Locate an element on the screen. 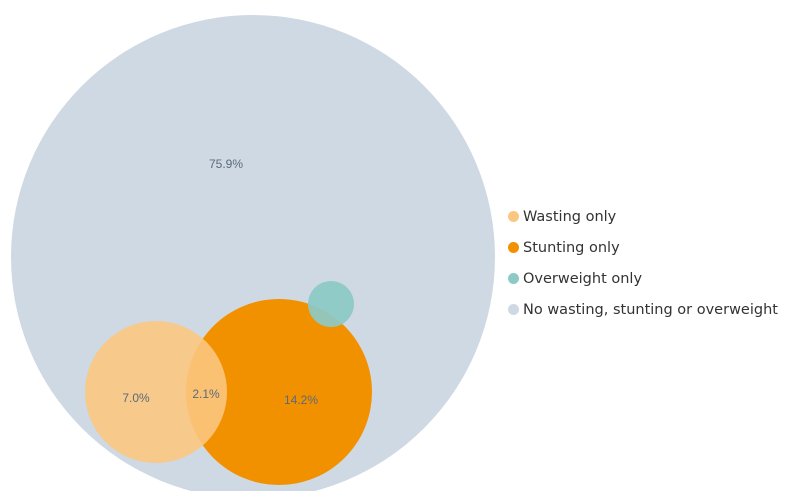 Image resolution: width=802 pixels, height=491 pixels. label-no-wasting-stunting-overweight: 75.9% is located at coordinates (226, 164).